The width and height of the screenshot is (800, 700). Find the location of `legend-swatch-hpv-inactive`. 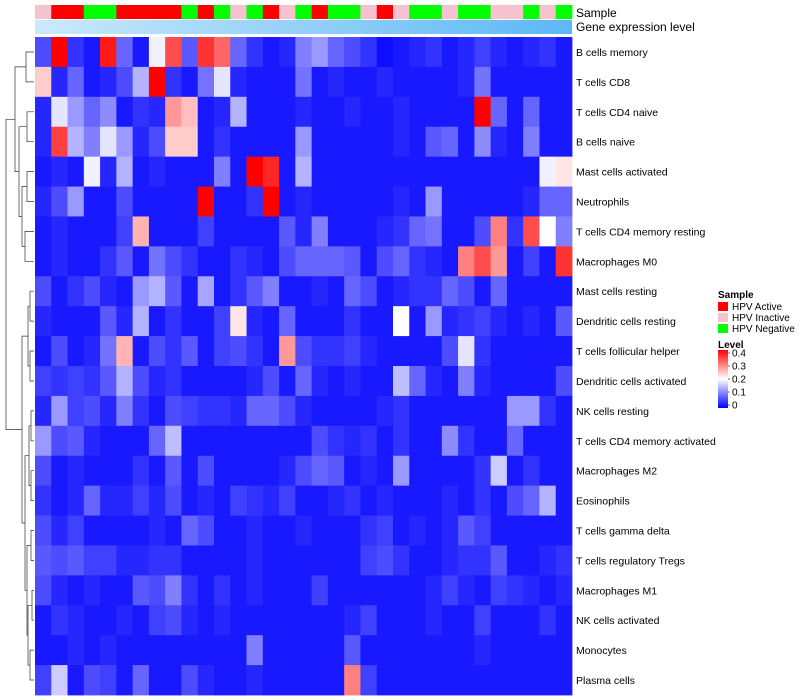

legend-swatch-hpv-inactive is located at coordinates (723, 317).